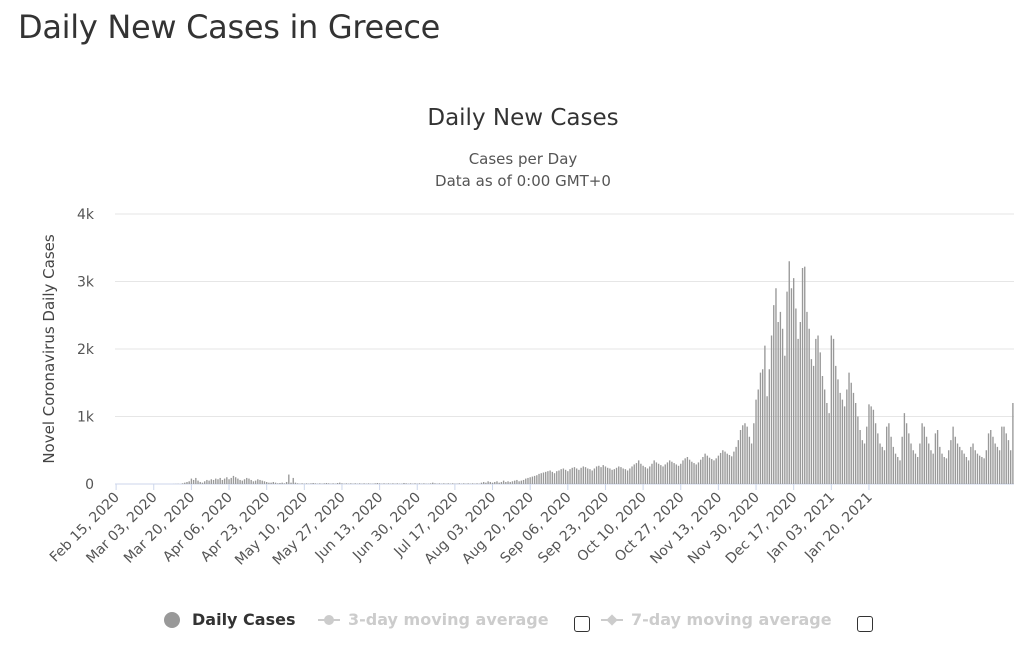 The width and height of the screenshot is (1024, 655). Describe the element at coordinates (716, 619) in the screenshot. I see `legend-7-day-average: 7-day moving average` at that location.